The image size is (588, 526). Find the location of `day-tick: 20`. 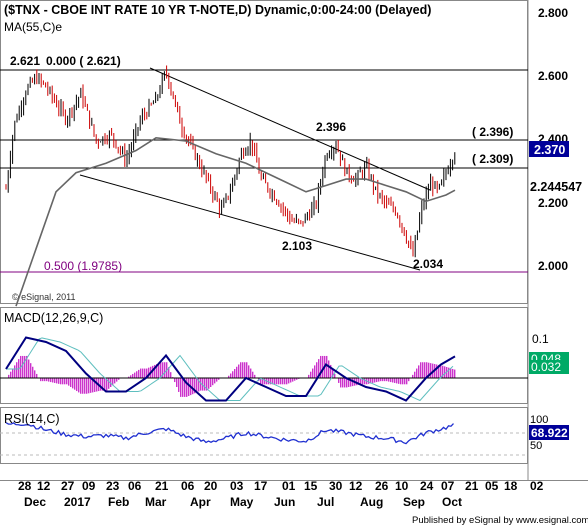

day-tick: 20 is located at coordinates (211, 486).